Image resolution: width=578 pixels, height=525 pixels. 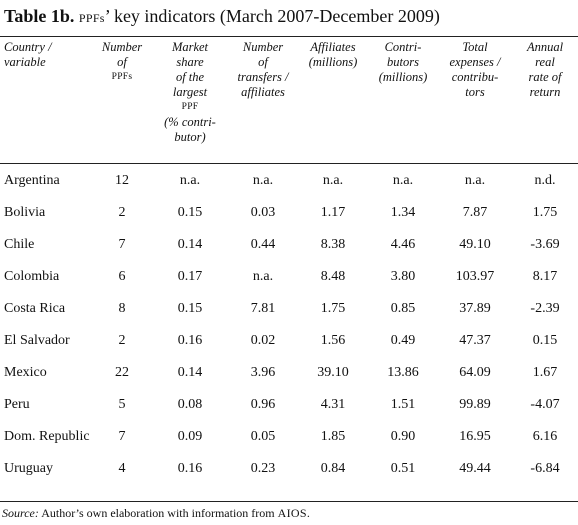 I want to click on source-end: ., so click(x=308, y=513).